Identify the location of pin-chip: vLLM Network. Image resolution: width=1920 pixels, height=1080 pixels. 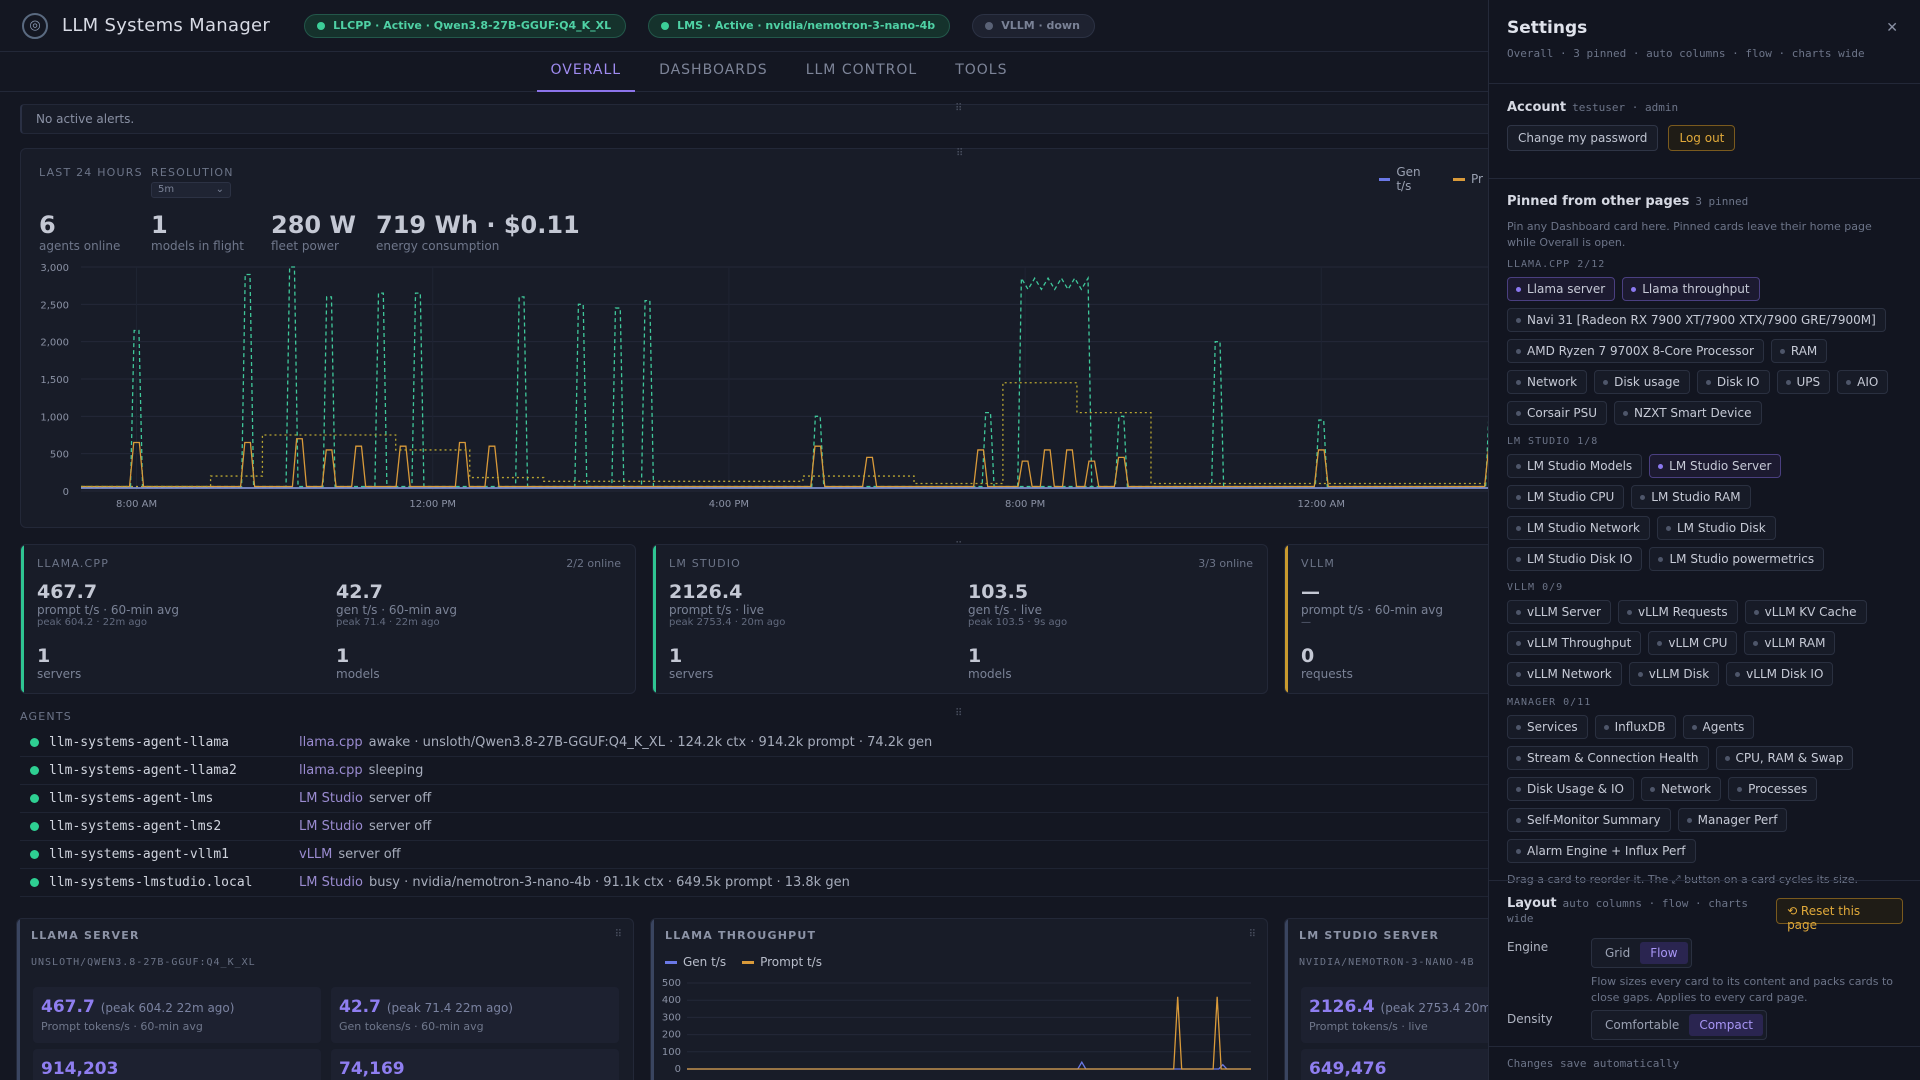
(1564, 674).